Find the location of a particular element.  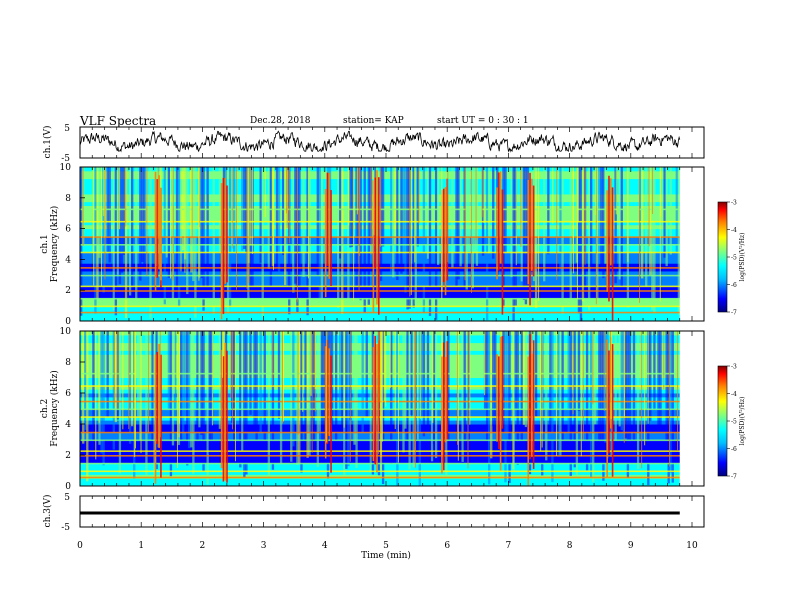

x-tick-label: 4 is located at coordinates (325, 546).